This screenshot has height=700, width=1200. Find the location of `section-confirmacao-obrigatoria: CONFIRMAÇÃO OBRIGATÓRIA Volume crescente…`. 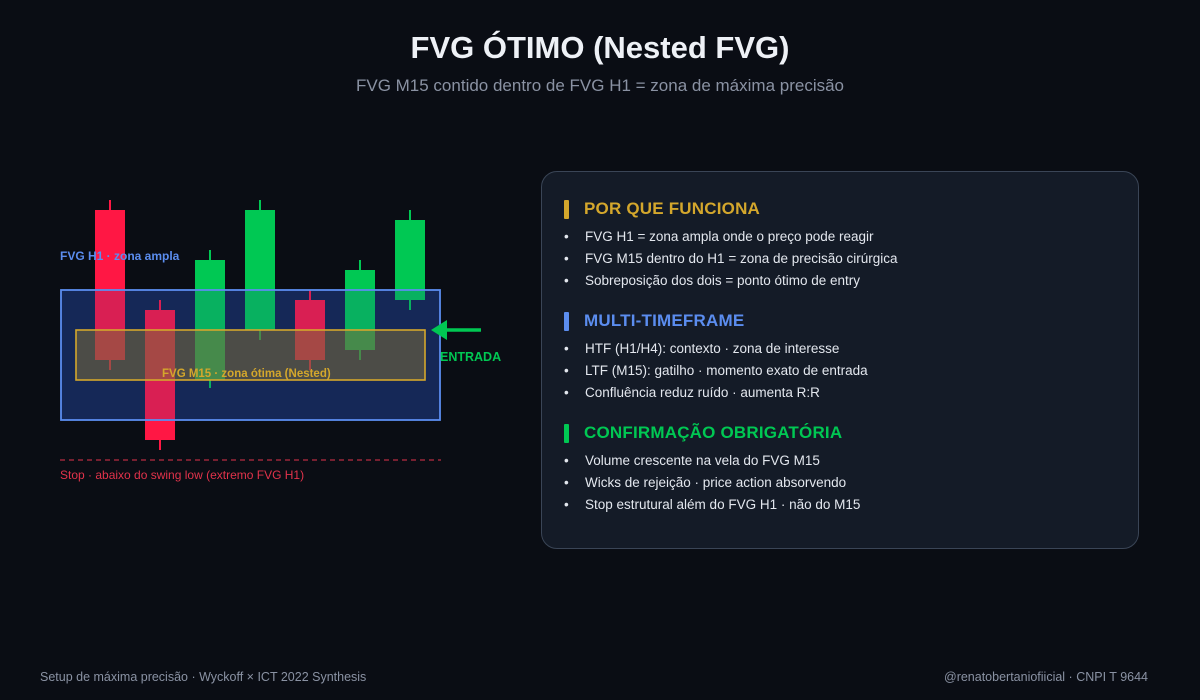

section-confirmacao-obrigatoria: CONFIRMAÇÃO OBRIGATÓRIA Volume crescente… is located at coordinates (712, 469).